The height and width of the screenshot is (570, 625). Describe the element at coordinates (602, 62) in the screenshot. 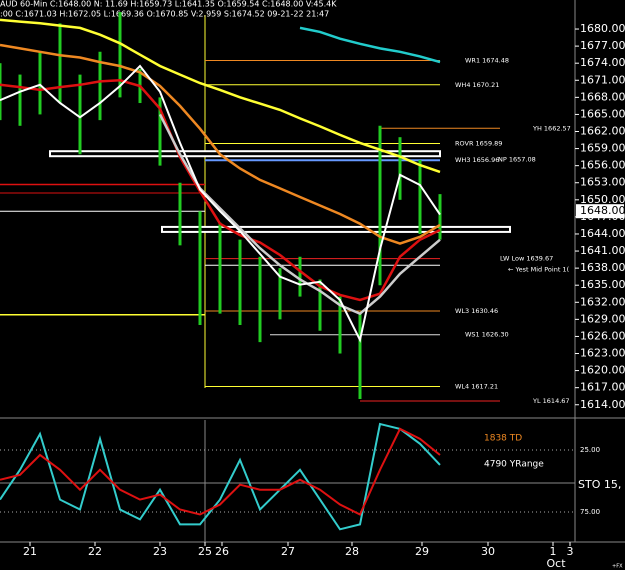

I see `y-tick-label: 1674.00` at that location.